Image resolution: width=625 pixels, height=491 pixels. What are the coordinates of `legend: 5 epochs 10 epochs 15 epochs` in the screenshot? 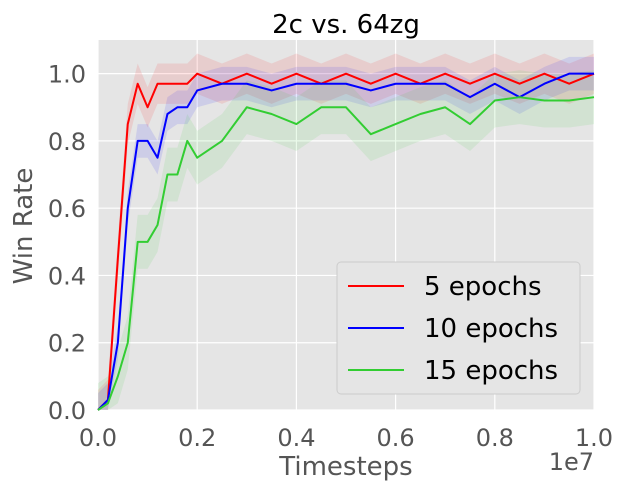 It's located at (458, 328).